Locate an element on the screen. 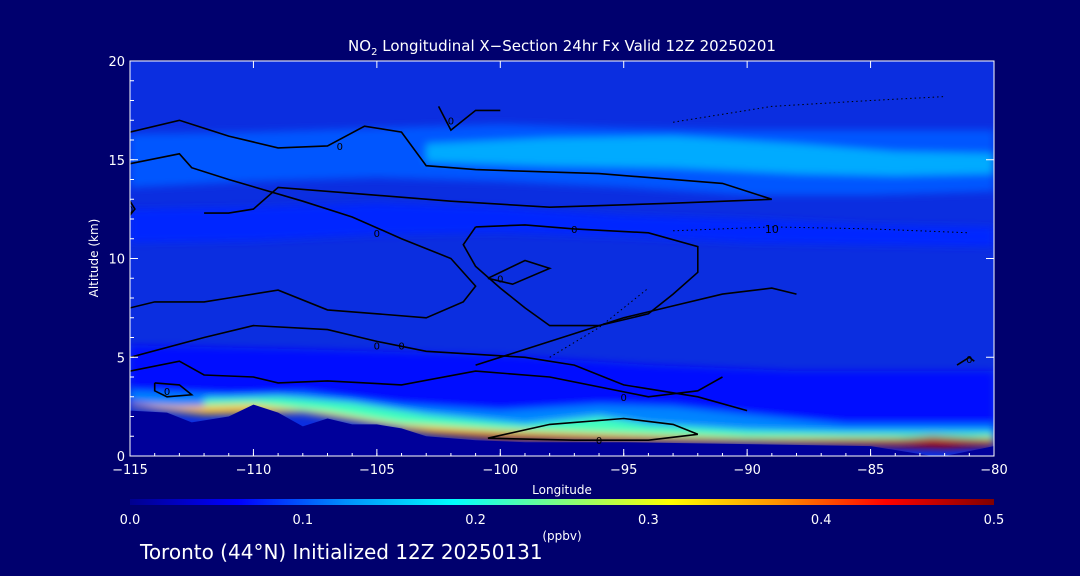 Image resolution: width=1080 pixels, height=576 pixels. y-axis-label: Altitude (km) is located at coordinates (94, 258).